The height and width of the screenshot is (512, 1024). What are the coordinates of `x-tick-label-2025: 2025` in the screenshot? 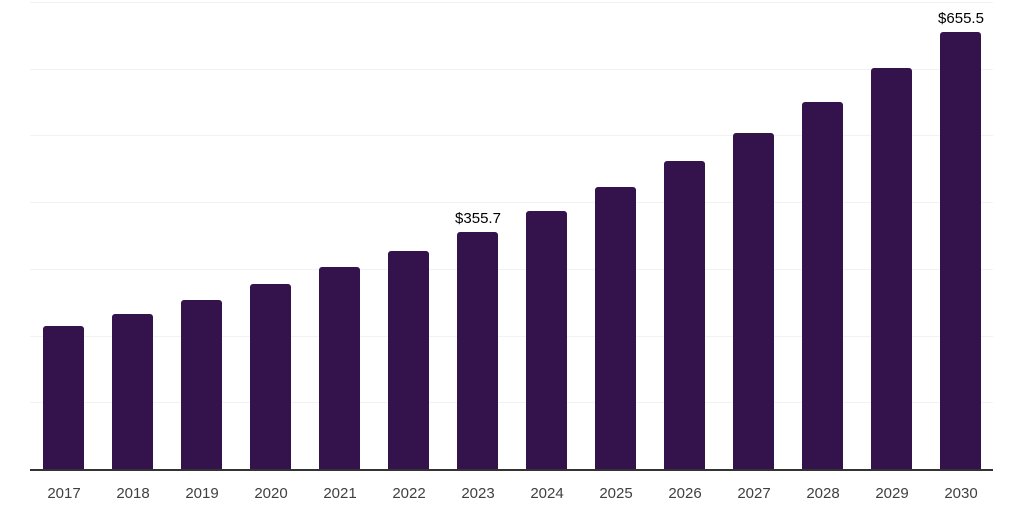 It's located at (616, 493).